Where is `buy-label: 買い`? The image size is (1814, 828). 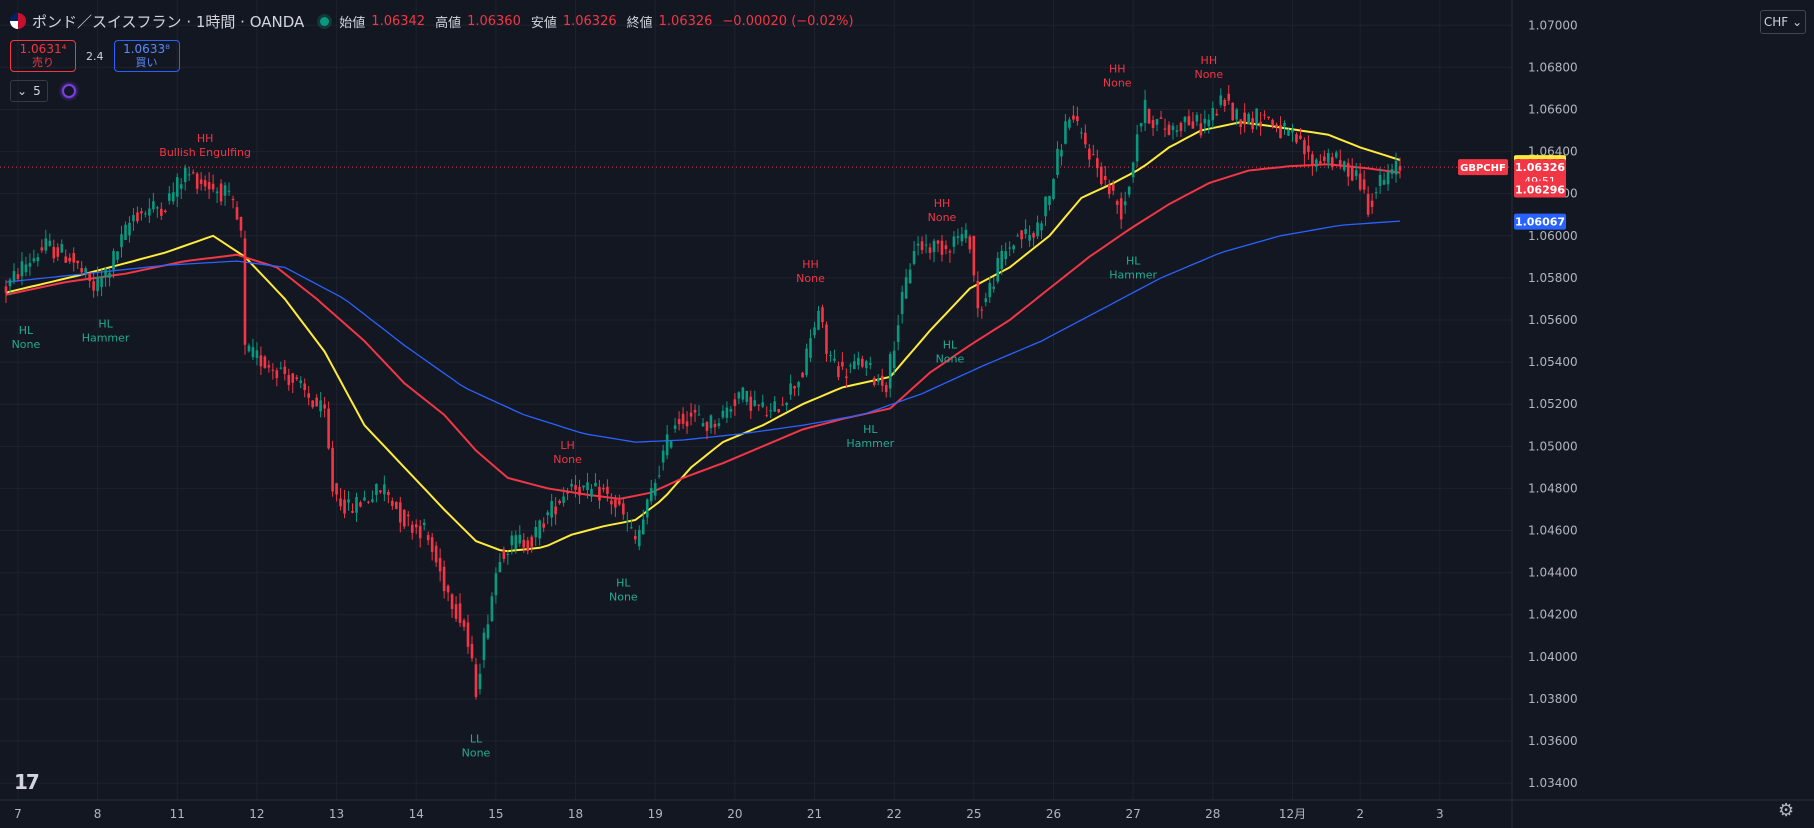 buy-label: 買い is located at coordinates (147, 63).